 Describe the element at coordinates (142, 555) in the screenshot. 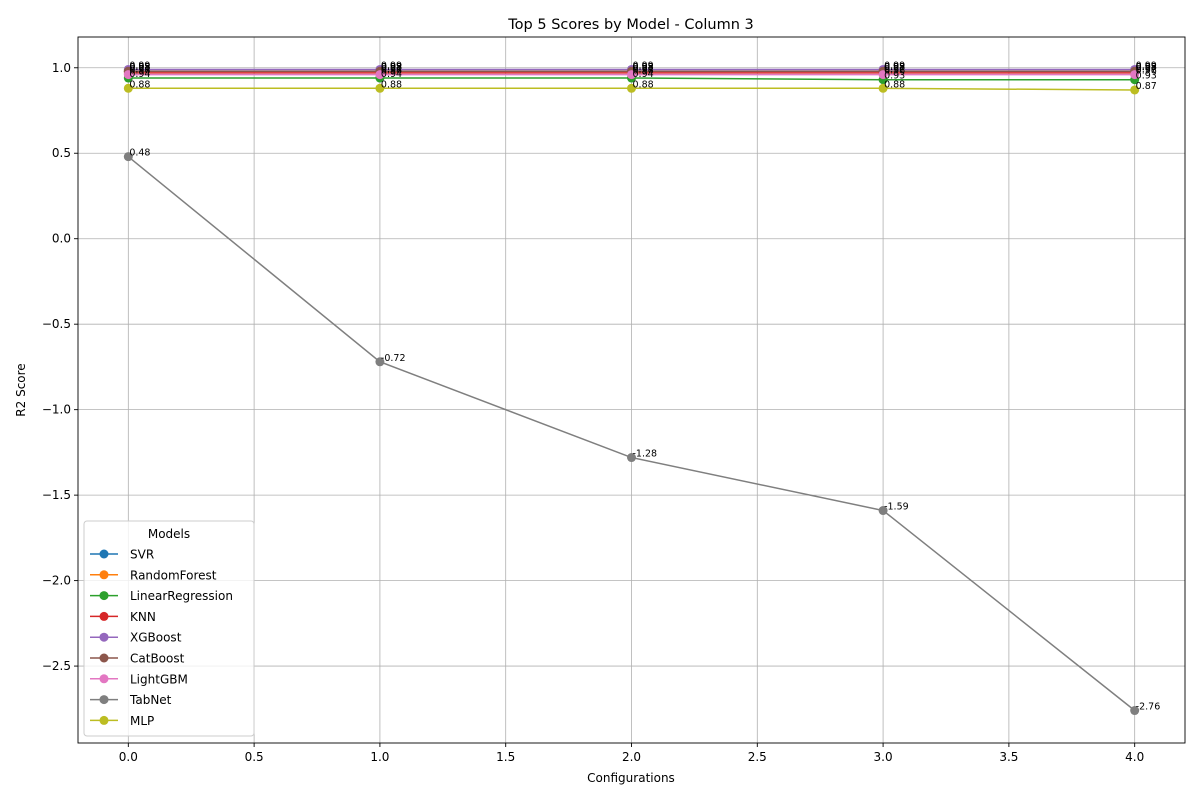

I see `legend-label: SVR` at that location.